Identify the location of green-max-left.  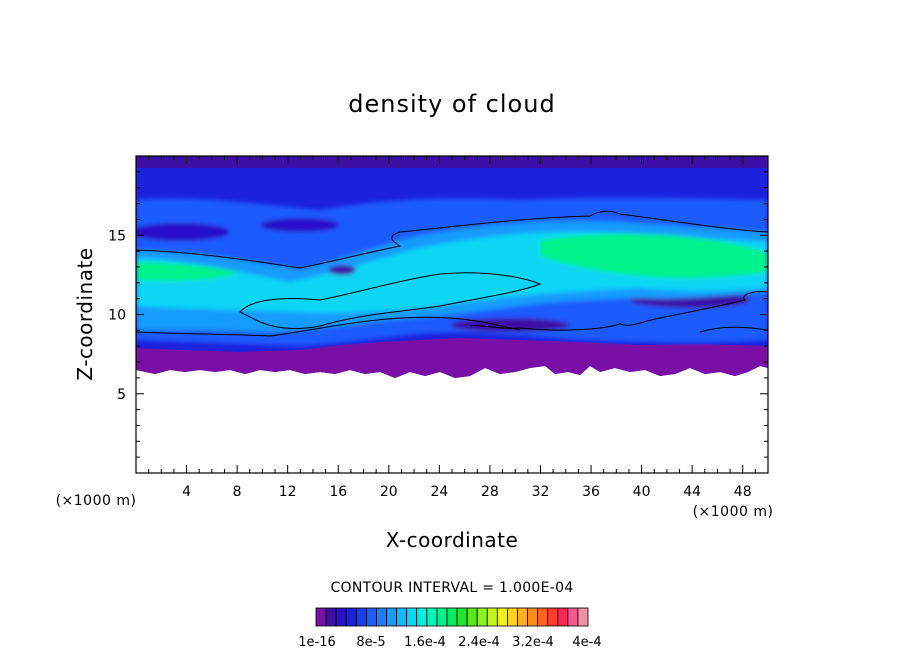
(188, 271).